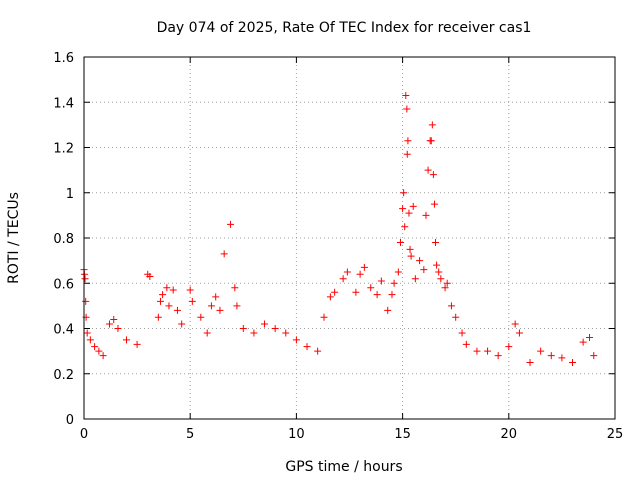 Image resolution: width=640 pixels, height=480 pixels. Describe the element at coordinates (70, 420) in the screenshot. I see `y-tick-label: 0` at that location.